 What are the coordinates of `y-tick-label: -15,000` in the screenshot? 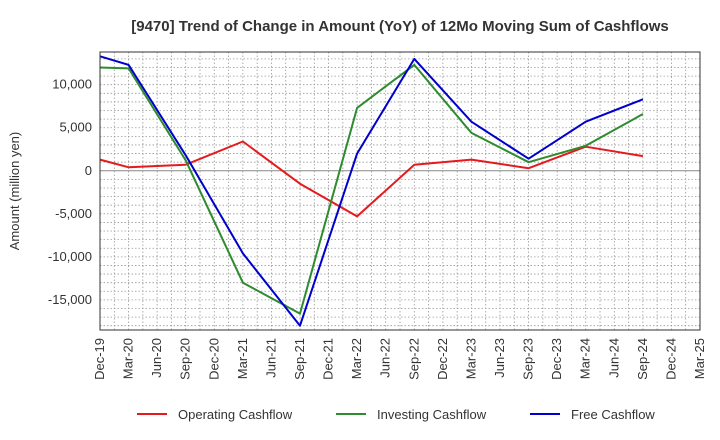 It's located at (70, 299).